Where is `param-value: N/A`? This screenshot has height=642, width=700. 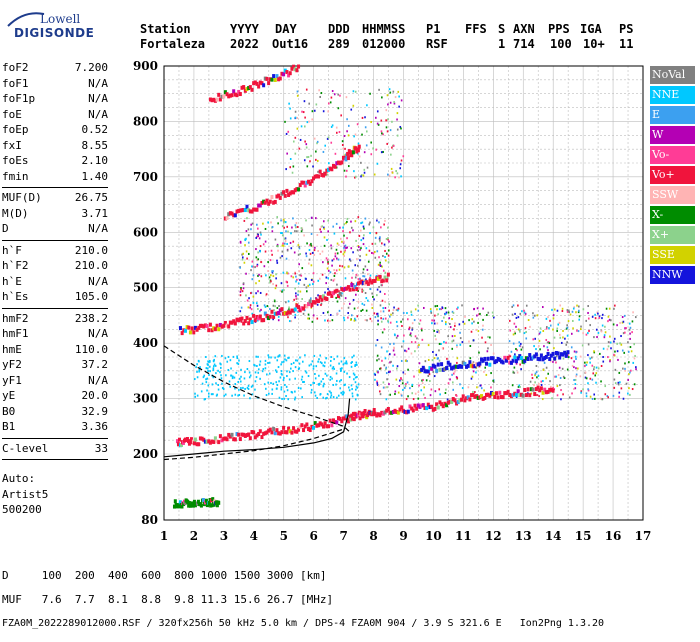
param-value: N/A is located at coordinates (98, 281).